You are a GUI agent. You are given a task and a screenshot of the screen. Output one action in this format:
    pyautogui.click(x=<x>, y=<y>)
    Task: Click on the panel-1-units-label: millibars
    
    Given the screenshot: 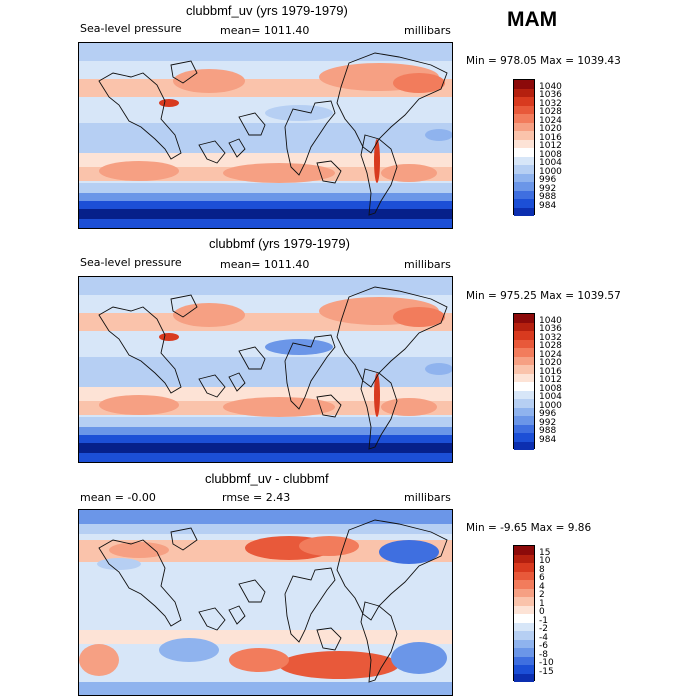 What is the action you would take?
    pyautogui.click(x=427, y=30)
    